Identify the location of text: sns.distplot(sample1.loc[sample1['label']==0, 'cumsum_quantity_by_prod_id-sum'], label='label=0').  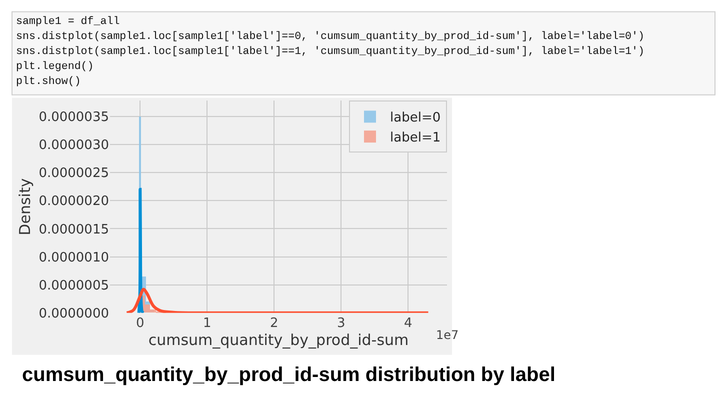
(330, 37).